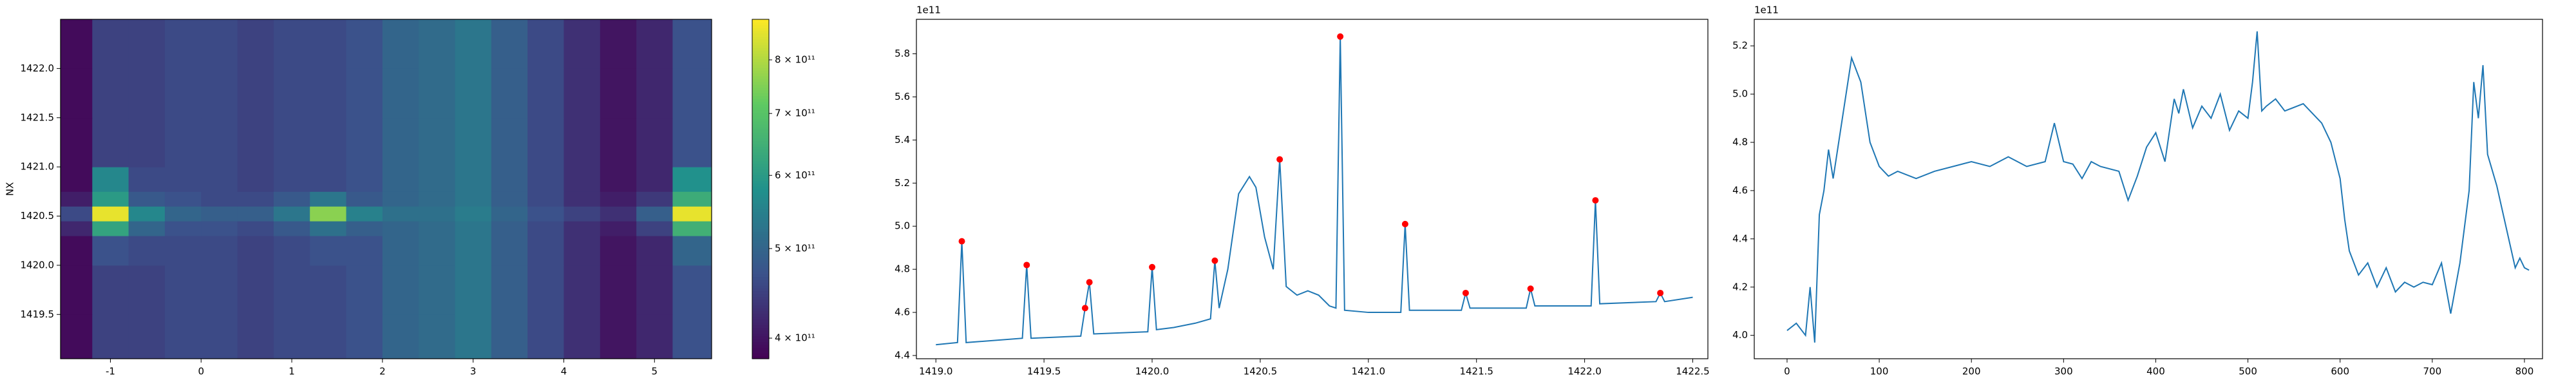 Image resolution: width=2576 pixels, height=389 pixels. What do you see at coordinates (795, 113) in the screenshot?
I see `colorbar-tick-label: 7 × 10¹¹` at bounding box center [795, 113].